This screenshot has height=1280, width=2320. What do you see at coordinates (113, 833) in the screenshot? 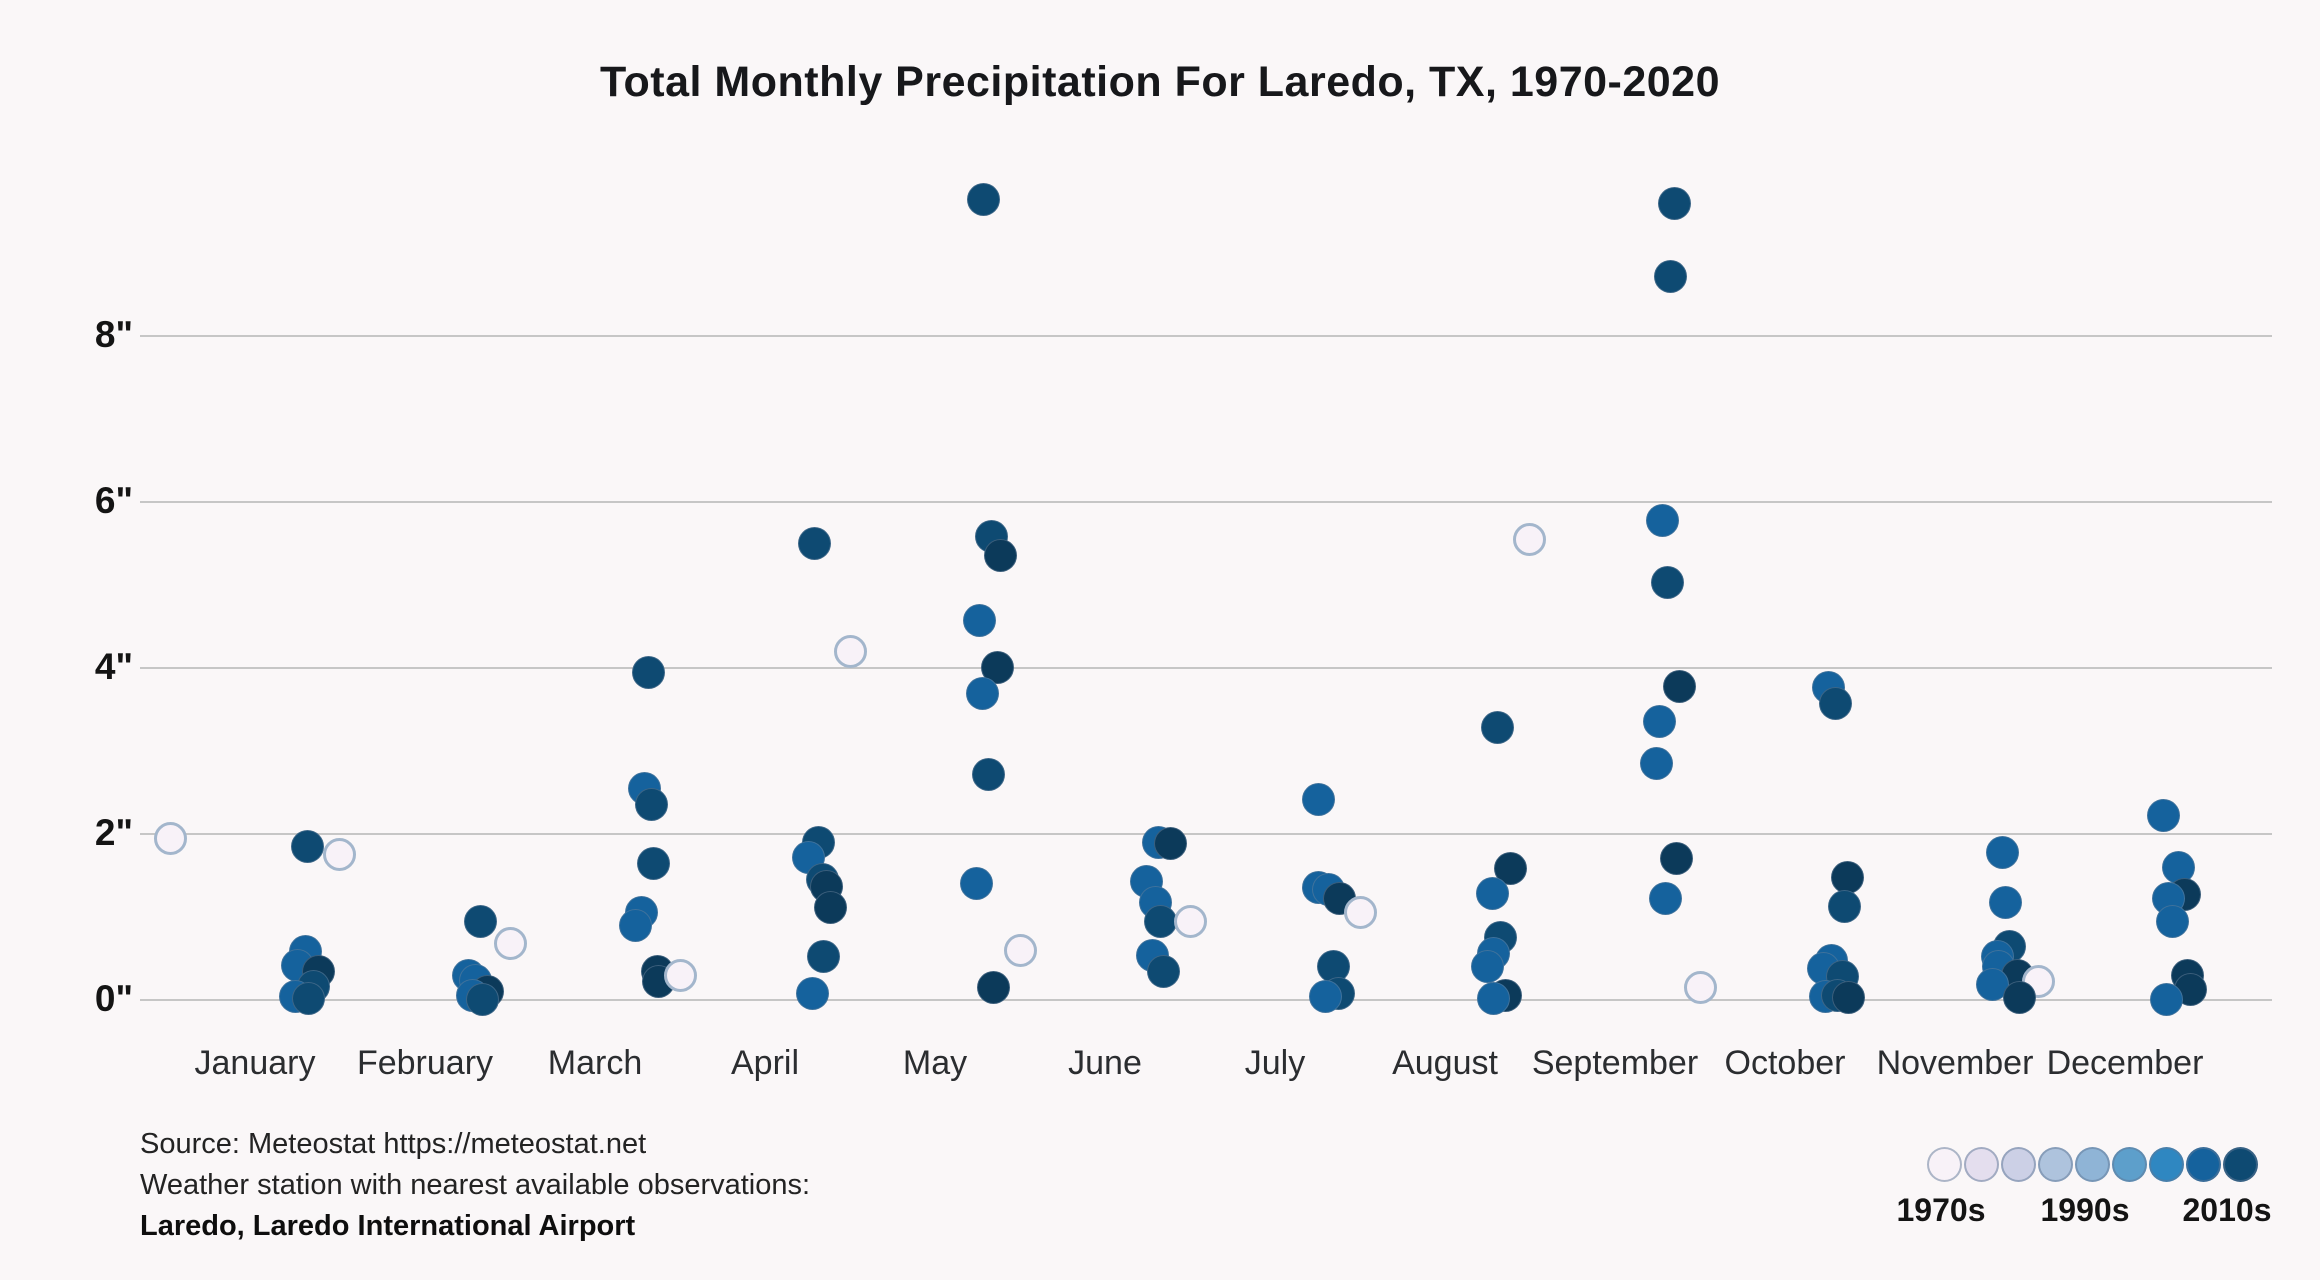
I see `y-axis-tick-label: 2"` at bounding box center [113, 833].